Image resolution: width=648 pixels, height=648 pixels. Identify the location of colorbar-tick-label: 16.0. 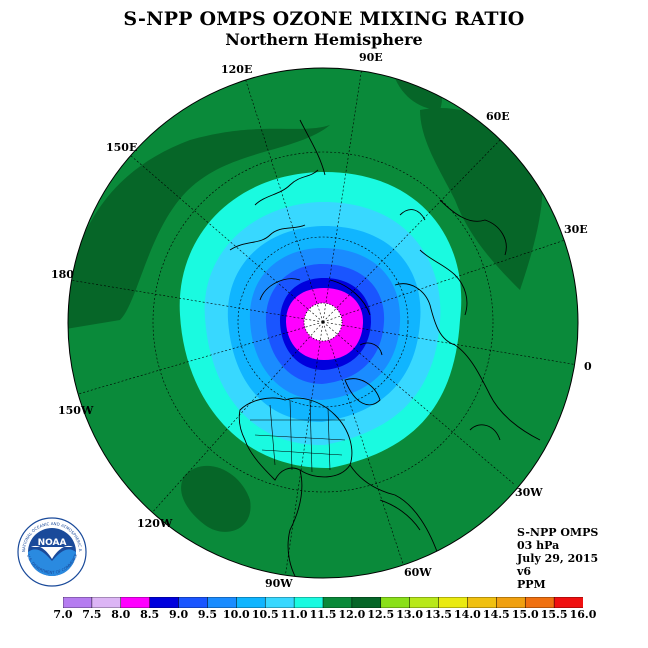
(583, 614).